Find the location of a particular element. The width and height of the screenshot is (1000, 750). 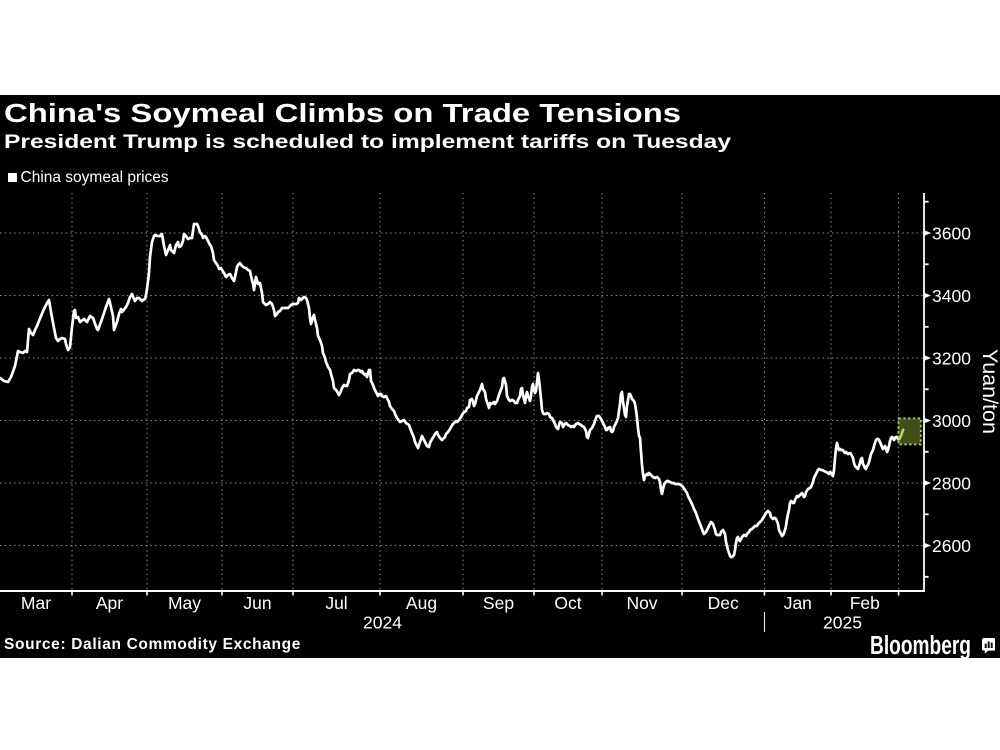

svg-text: Oct is located at coordinates (567, 603).